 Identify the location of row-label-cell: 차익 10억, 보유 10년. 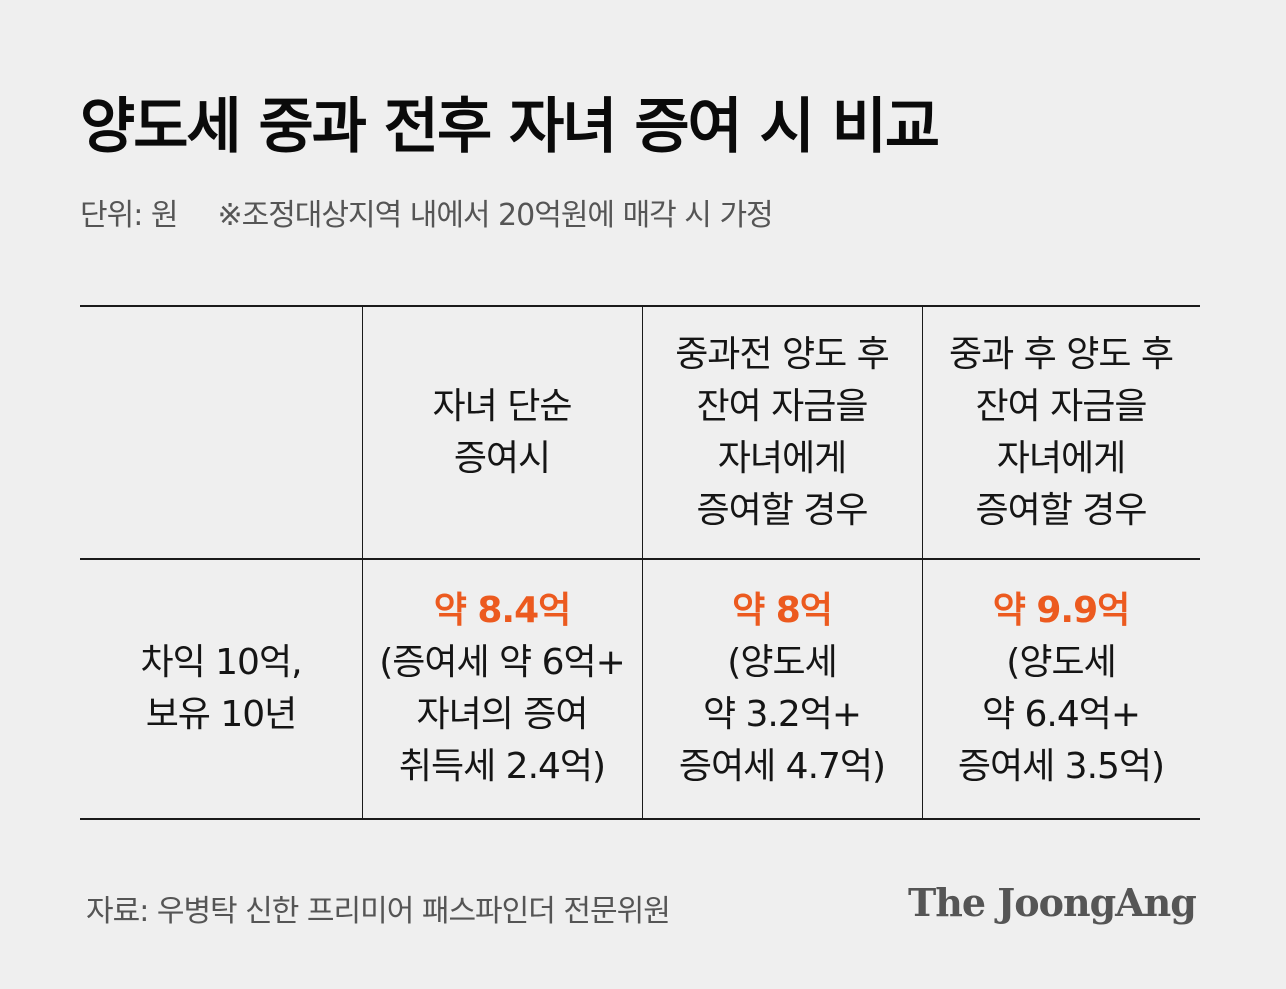
(221, 689).